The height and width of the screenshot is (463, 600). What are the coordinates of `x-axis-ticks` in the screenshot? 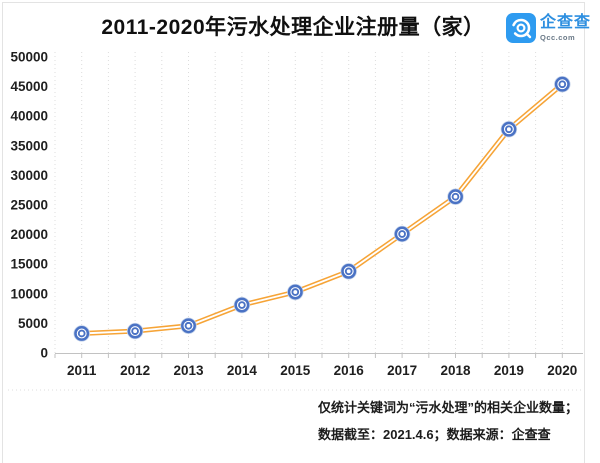 It's located at (308, 356).